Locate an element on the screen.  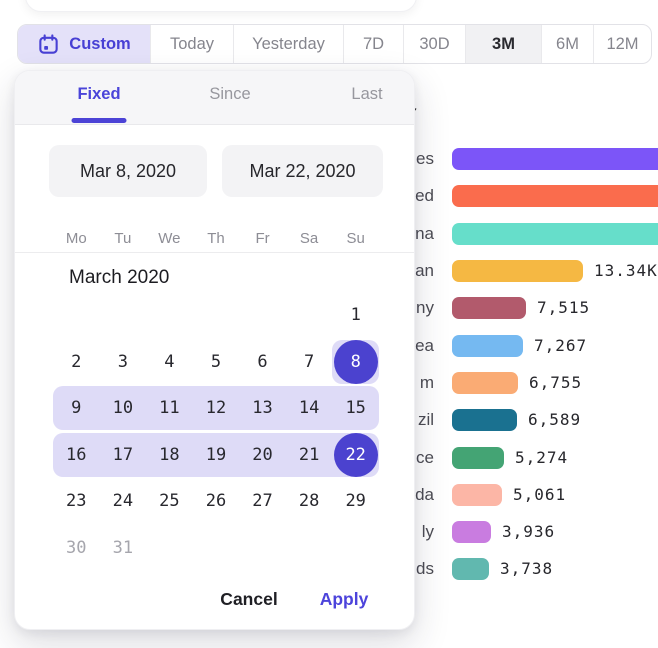
day-cell-8: 8 is located at coordinates (355, 362).